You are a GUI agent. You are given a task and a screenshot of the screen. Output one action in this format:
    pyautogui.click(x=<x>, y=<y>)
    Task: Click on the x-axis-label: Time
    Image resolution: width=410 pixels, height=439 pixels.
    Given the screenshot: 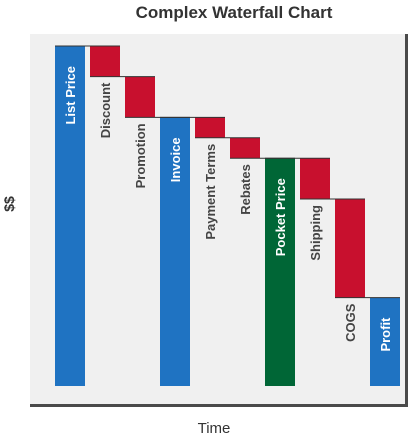 What is the action you would take?
    pyautogui.click(x=214, y=428)
    